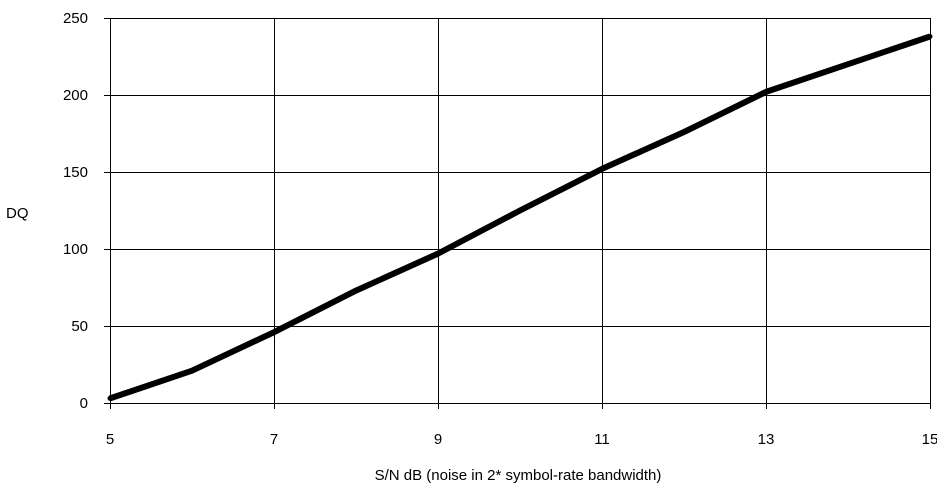  What do you see at coordinates (75, 211) in the screenshot?
I see `y-tick-labels: 0 50 100 150 200 250` at bounding box center [75, 211].